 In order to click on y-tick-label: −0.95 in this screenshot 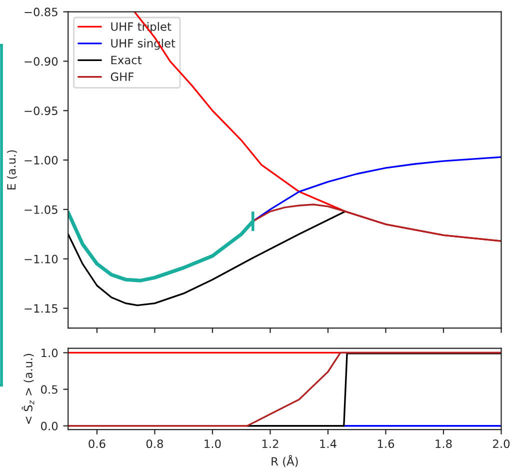, I will do `click(41, 111)`.